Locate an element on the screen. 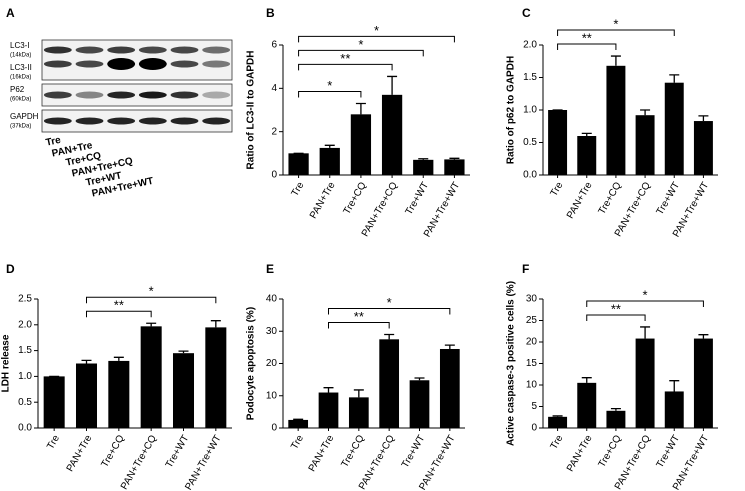 This screenshot has width=745, height=491. y-tick-label: 15 is located at coordinates (532, 363).